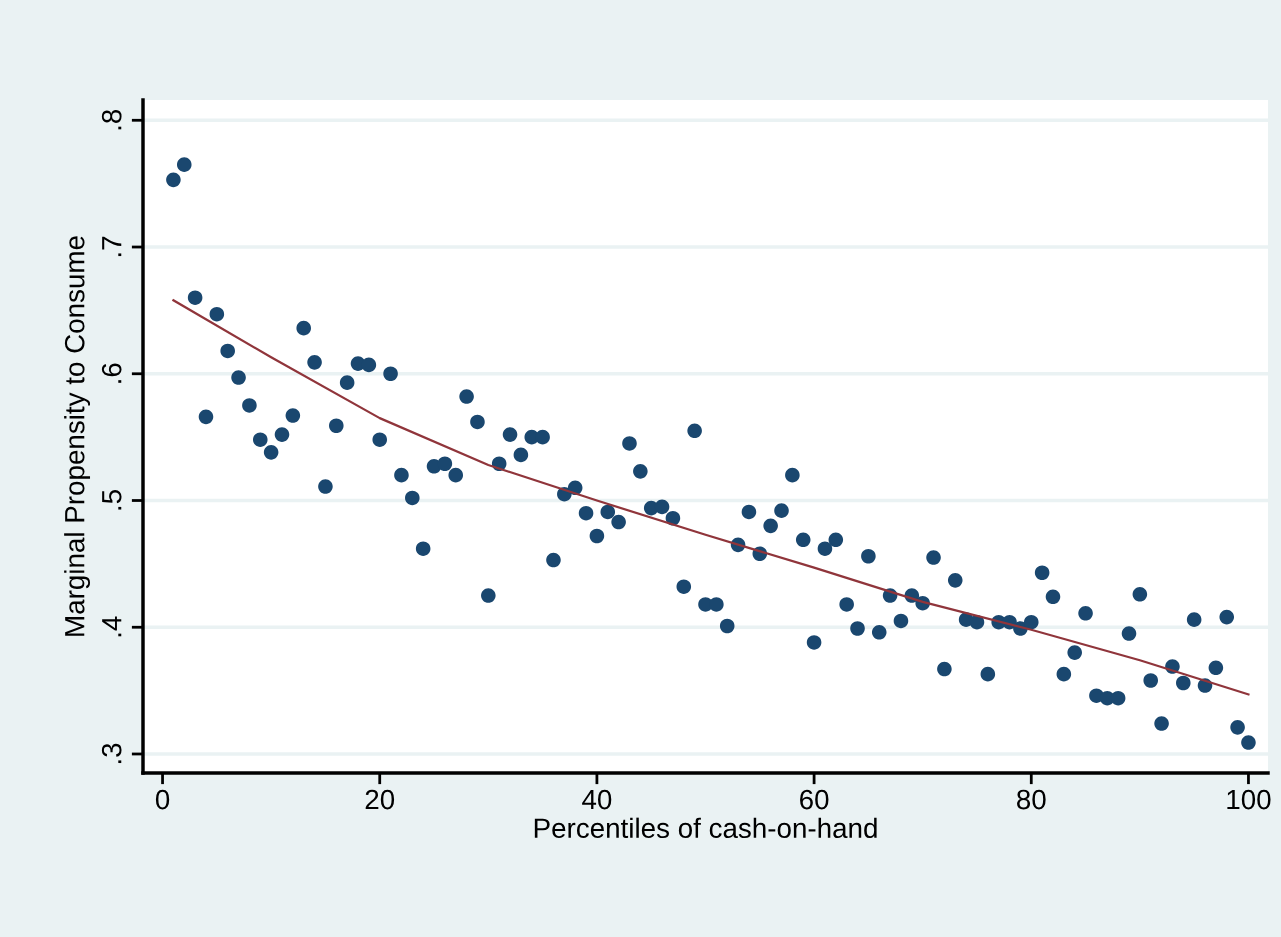  I want to click on x-tick-label: 40, so click(597, 799).